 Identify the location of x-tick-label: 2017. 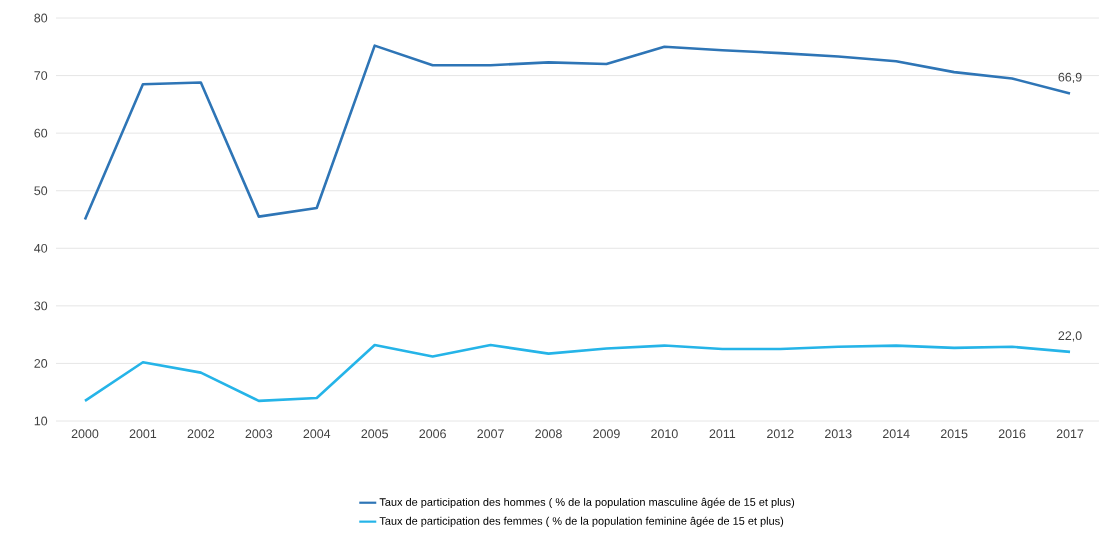
(1070, 434).